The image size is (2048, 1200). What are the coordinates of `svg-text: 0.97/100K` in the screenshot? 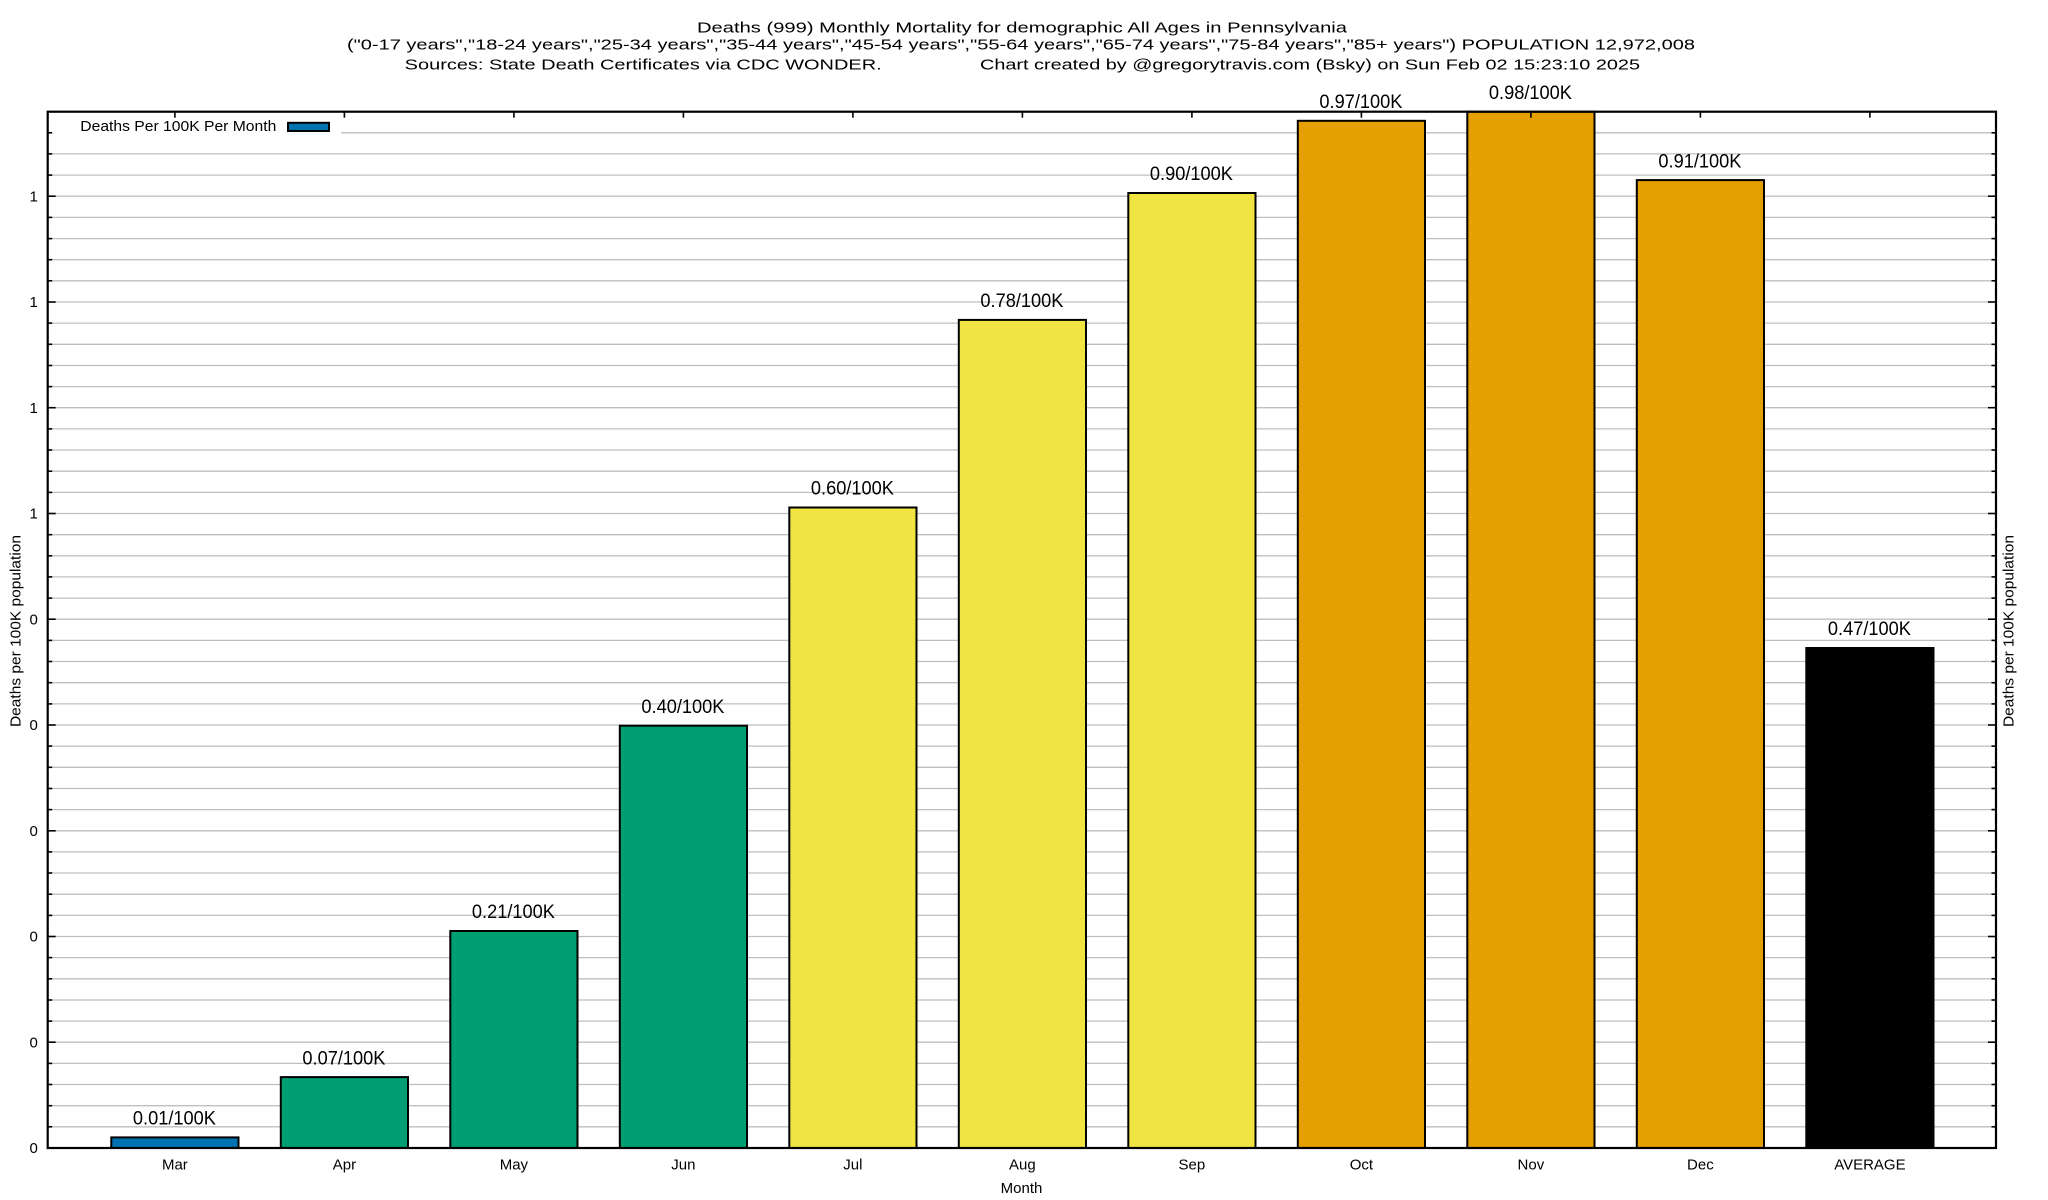 It's located at (1360, 102).